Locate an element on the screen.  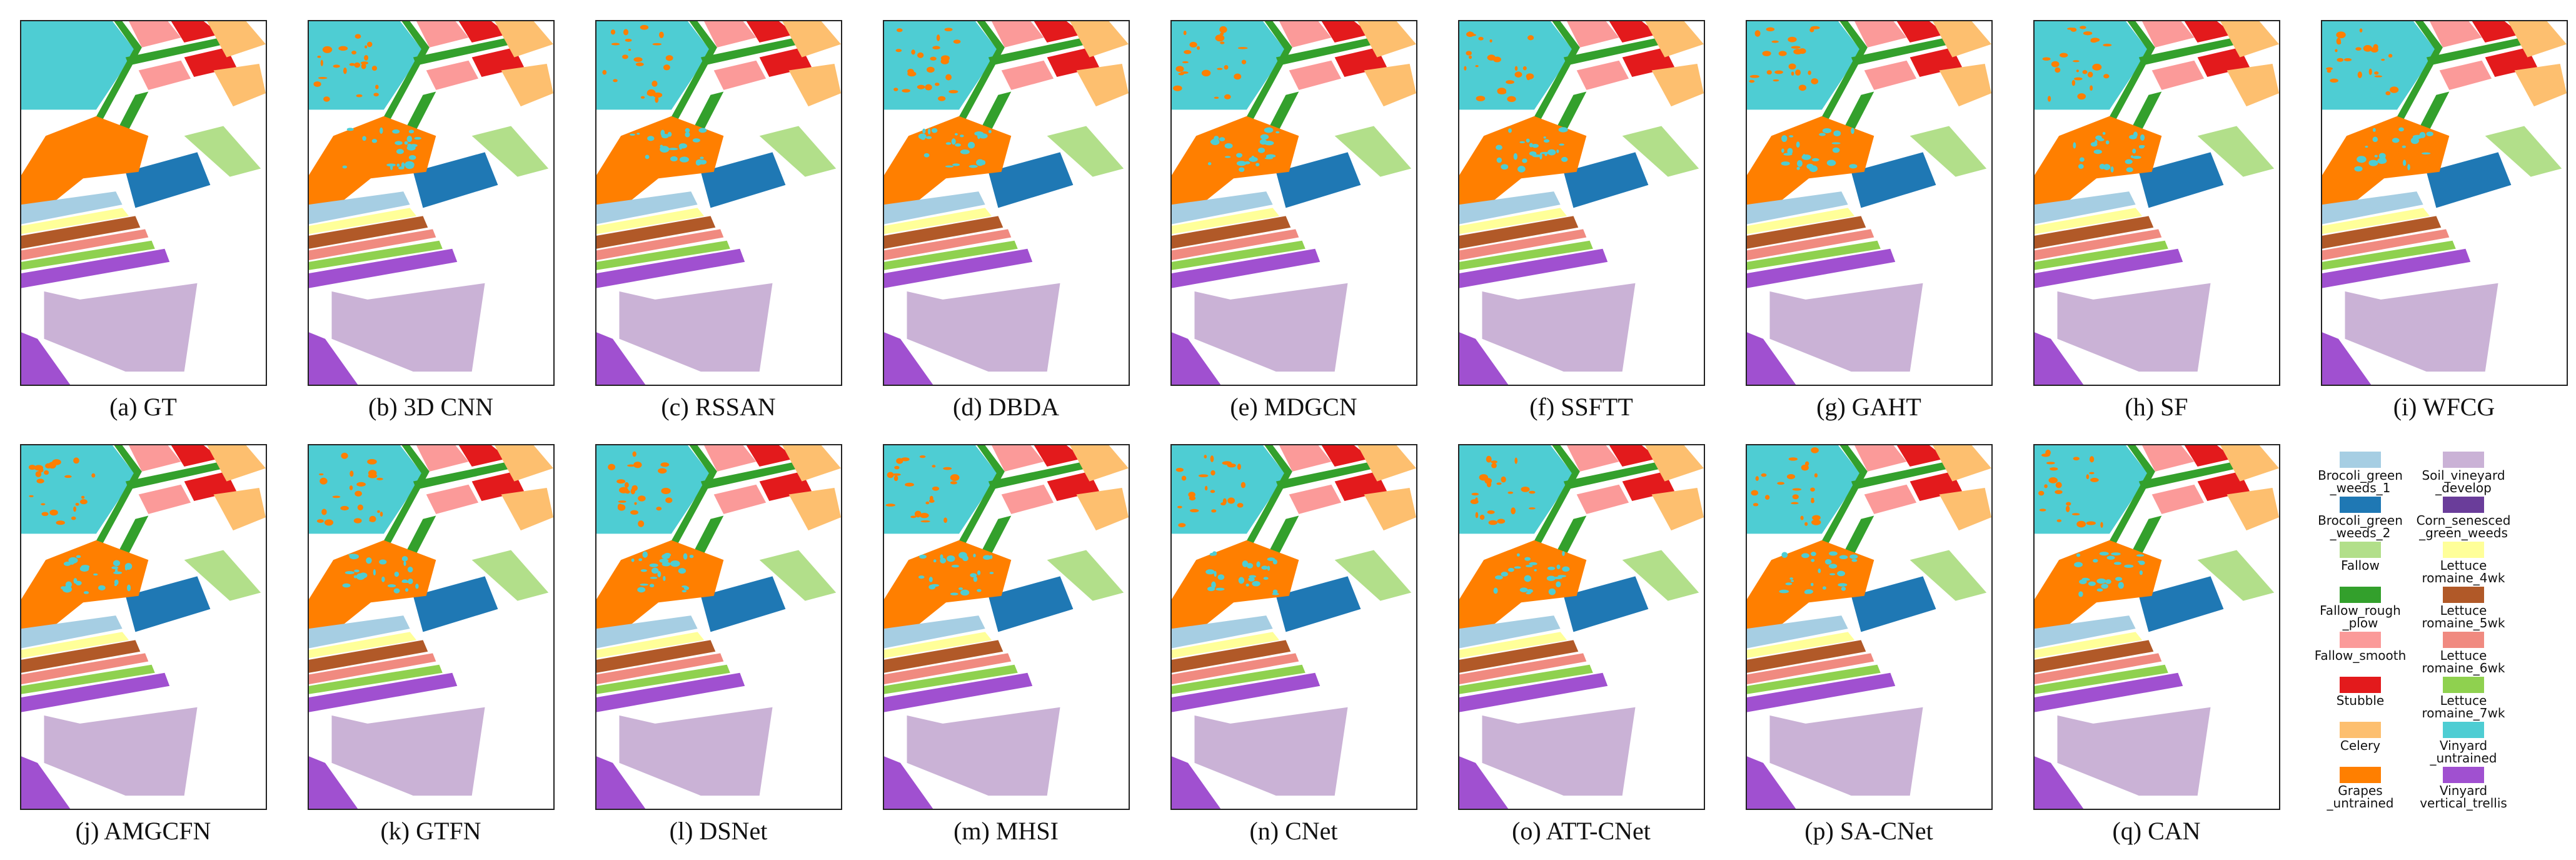
legend-label: Soil_vineyard _develop is located at coordinates (2463, 482).